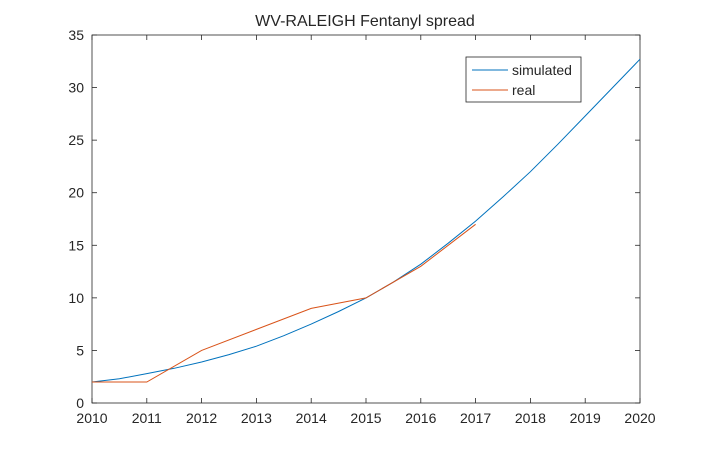 This screenshot has height=458, width=707. Describe the element at coordinates (585, 418) in the screenshot. I see `x-tick-label: 2019` at that location.